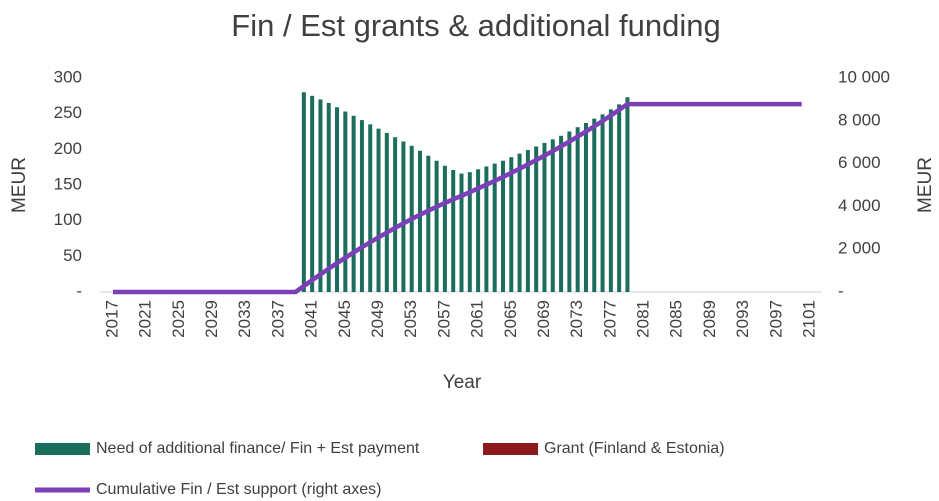  Describe the element at coordinates (68, 148) in the screenshot. I see `y-tick-label: 200` at that location.